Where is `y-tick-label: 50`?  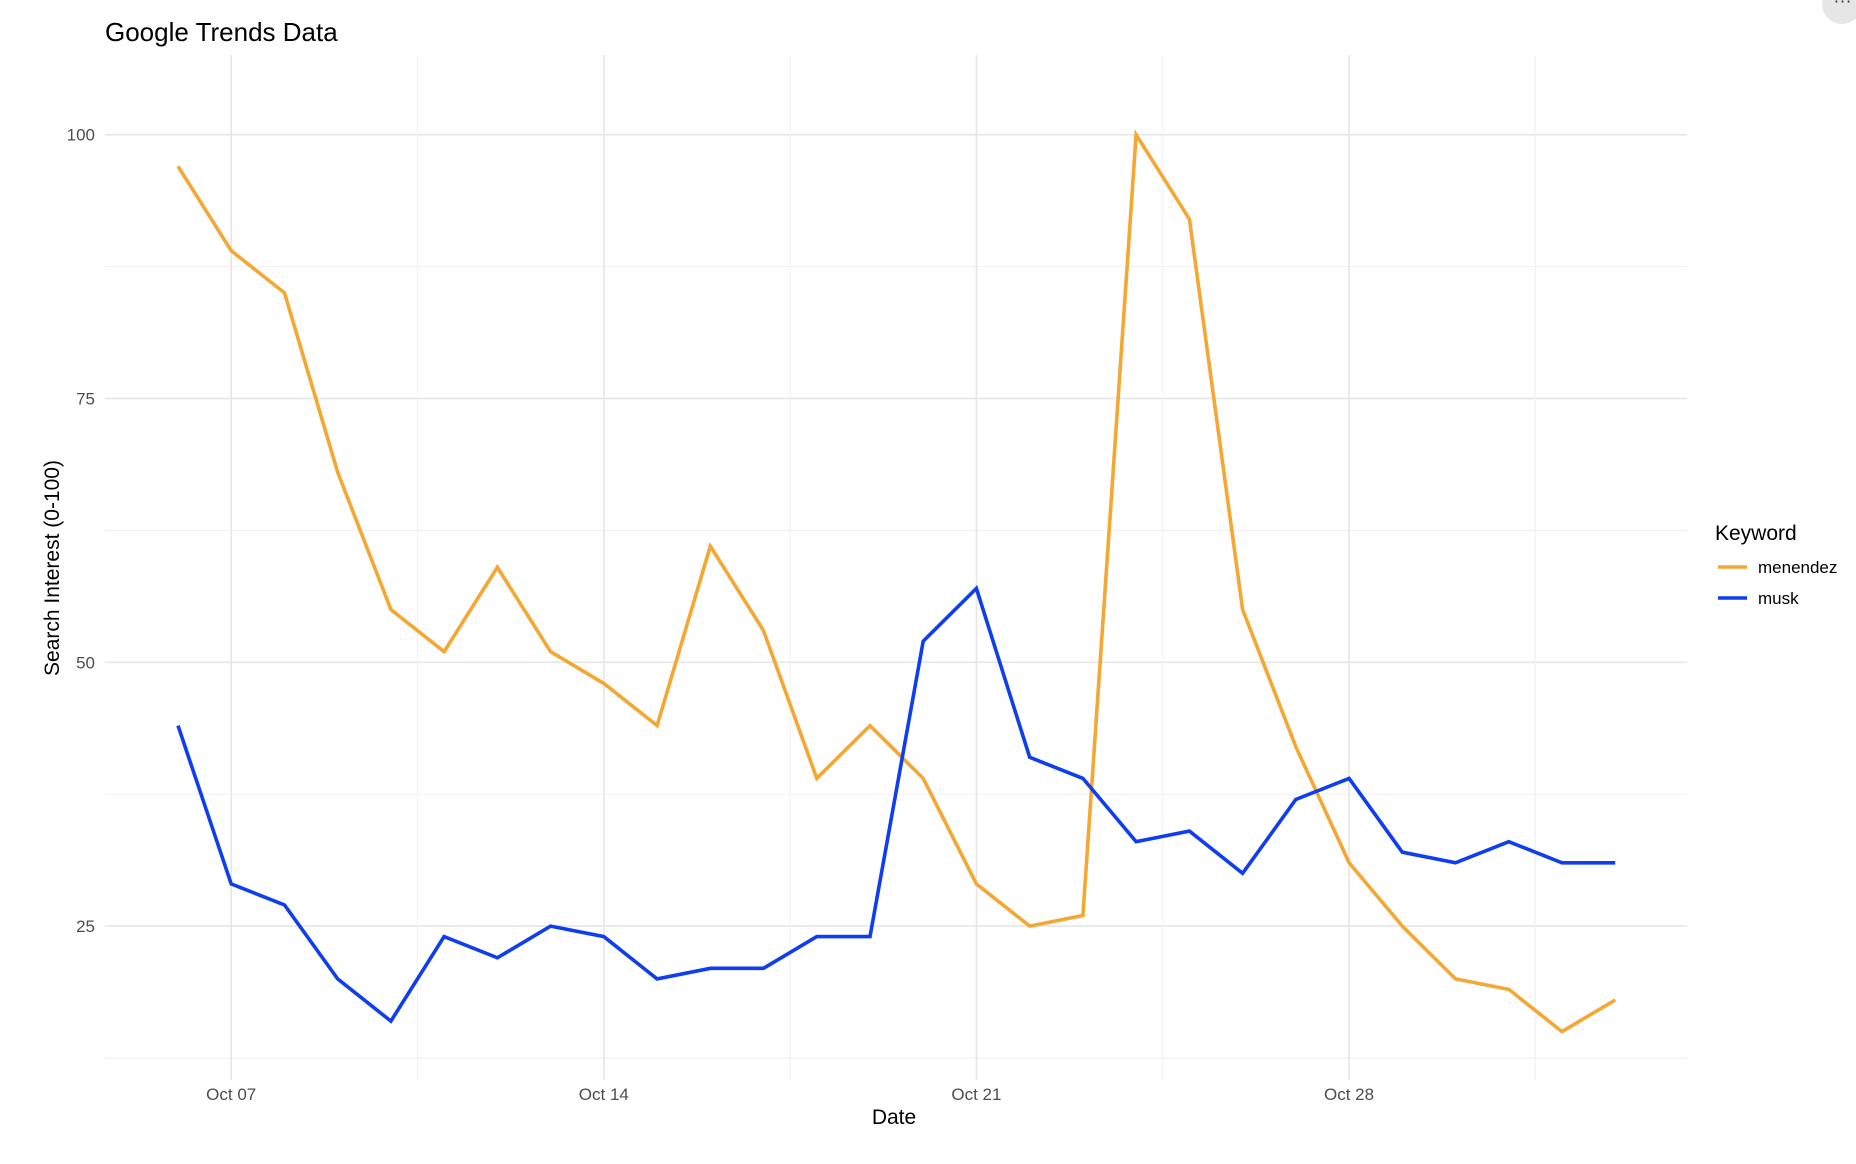 y-tick-label: 50 is located at coordinates (85, 662).